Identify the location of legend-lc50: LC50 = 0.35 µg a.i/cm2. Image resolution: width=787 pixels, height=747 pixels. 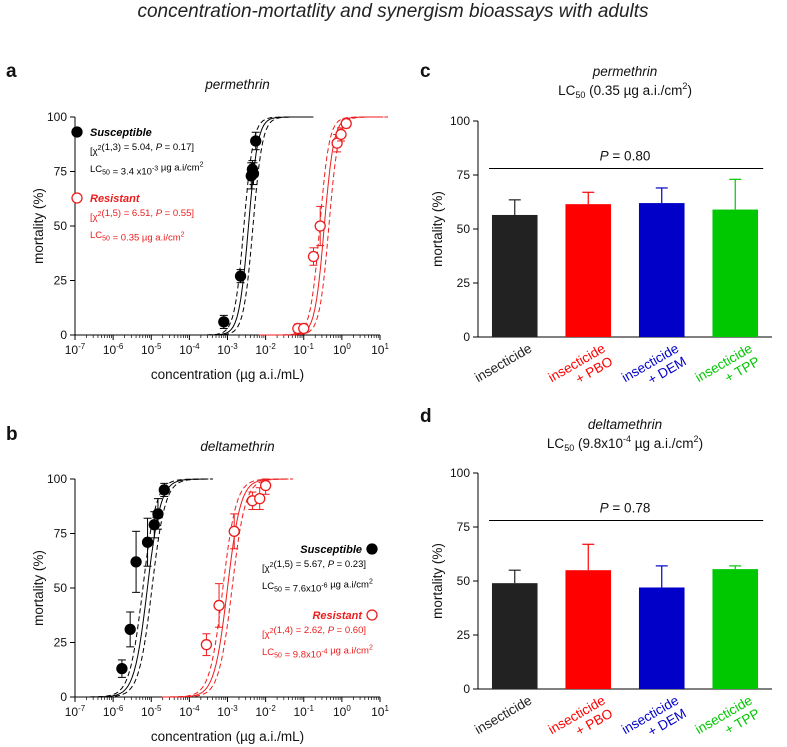
(137, 237).